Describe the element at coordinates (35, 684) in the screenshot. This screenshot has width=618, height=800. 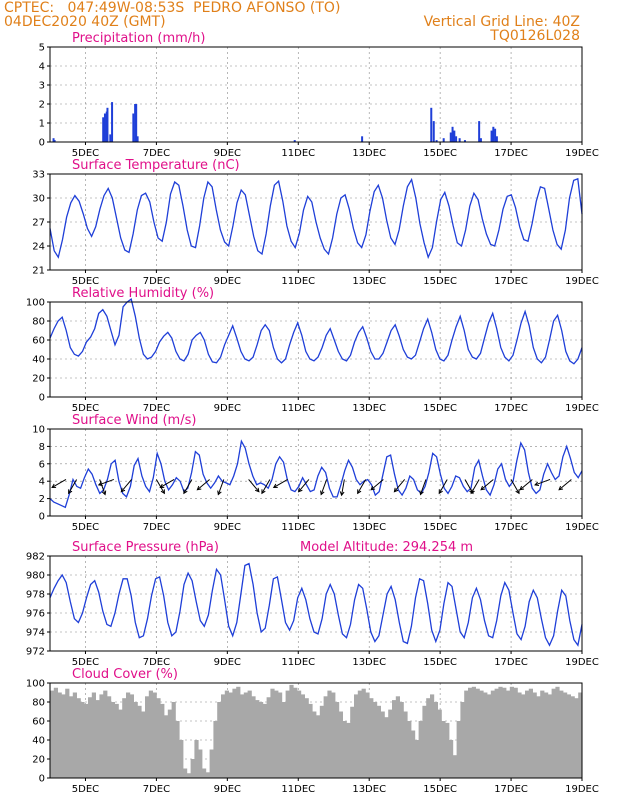
I see `y-tick-label: 100` at that location.